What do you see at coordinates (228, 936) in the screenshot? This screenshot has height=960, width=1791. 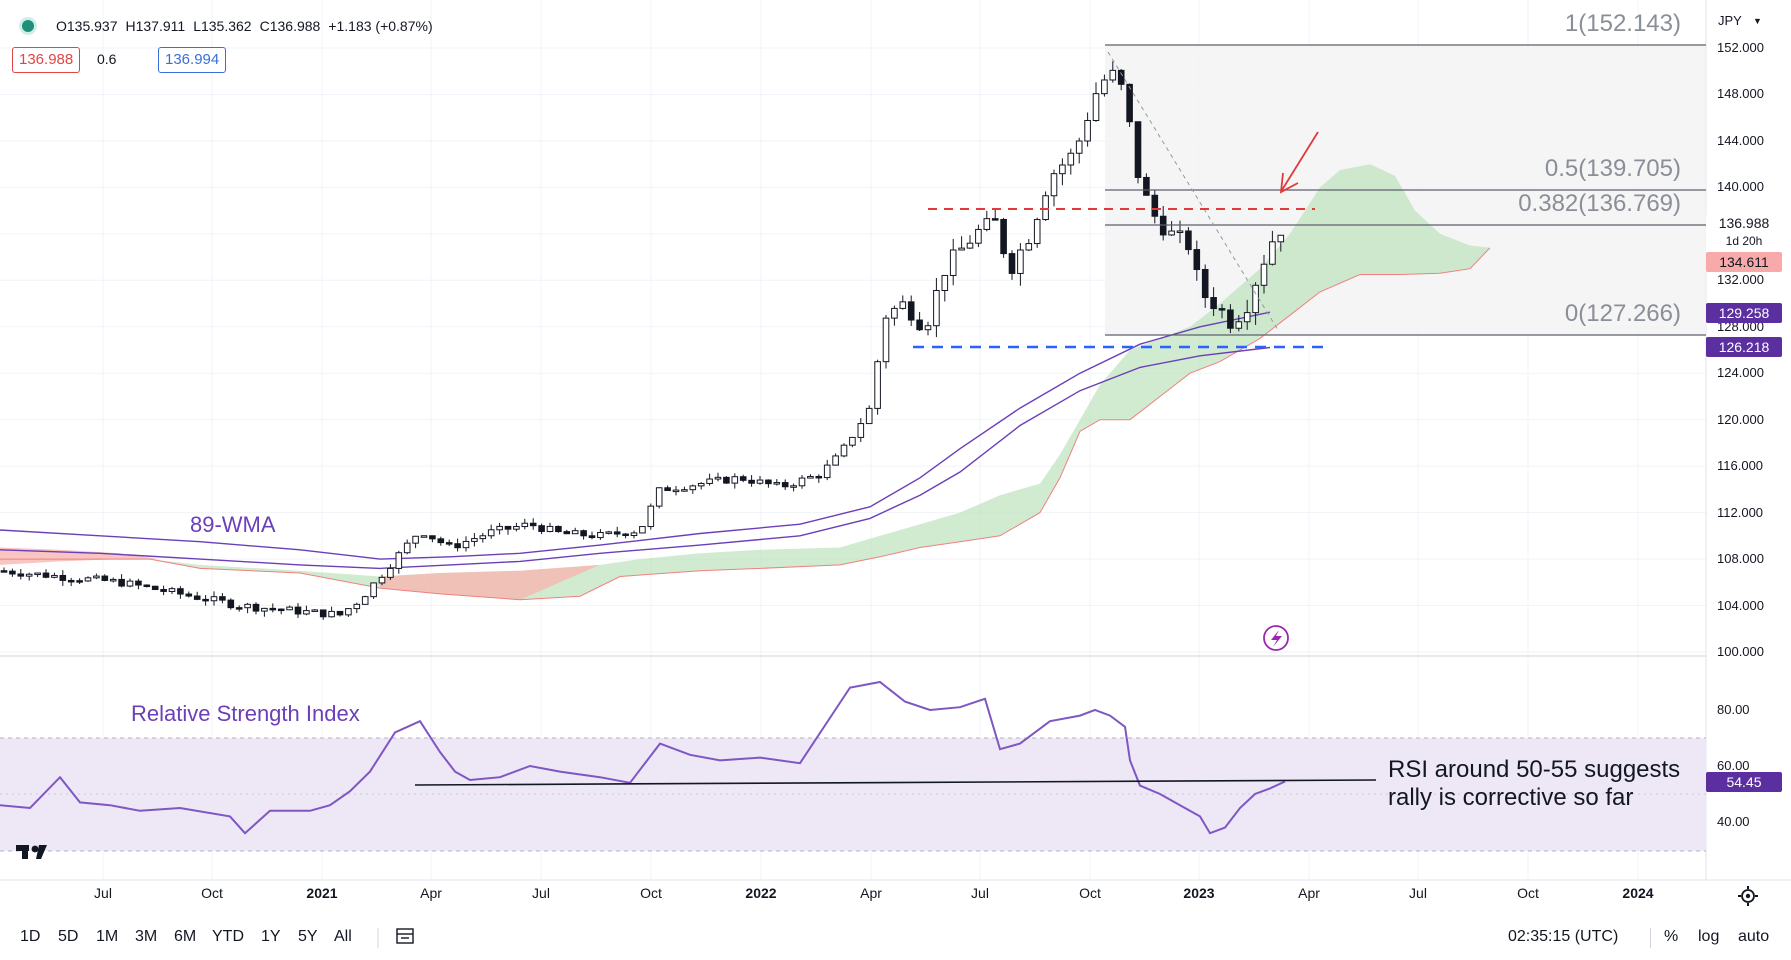 I see `range-button-ytd: YTD` at bounding box center [228, 936].